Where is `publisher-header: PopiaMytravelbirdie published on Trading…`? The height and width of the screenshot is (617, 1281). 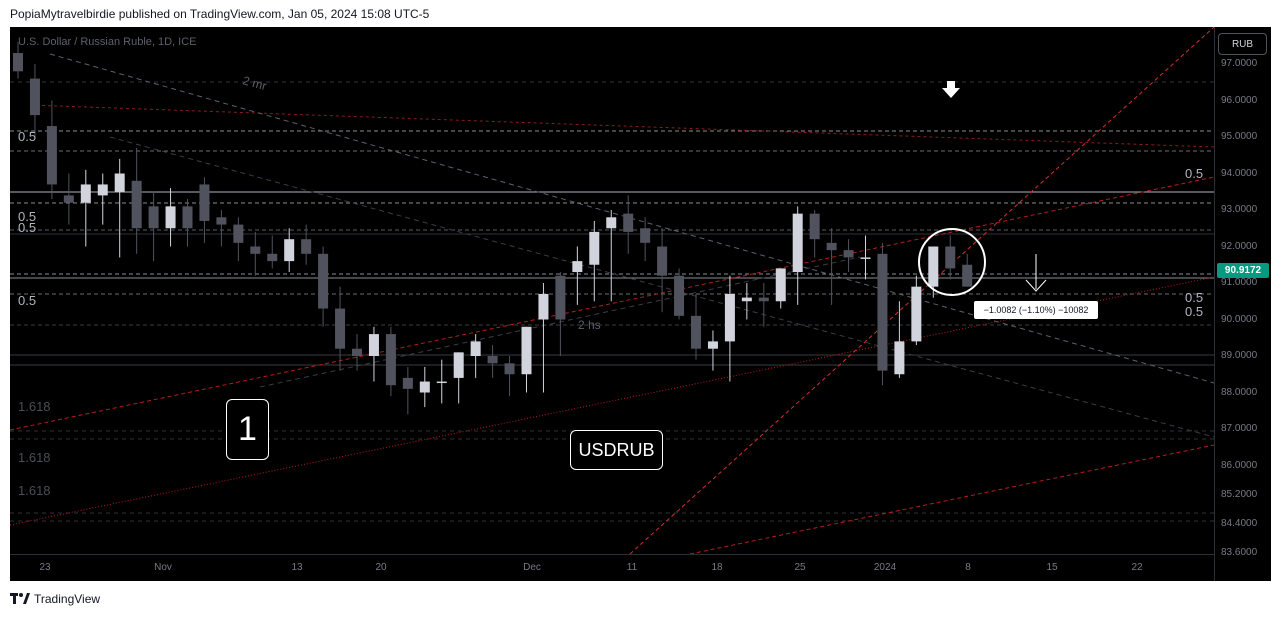
publisher-header: PopiaMytravelbirdie published on Trading… is located at coordinates (220, 14).